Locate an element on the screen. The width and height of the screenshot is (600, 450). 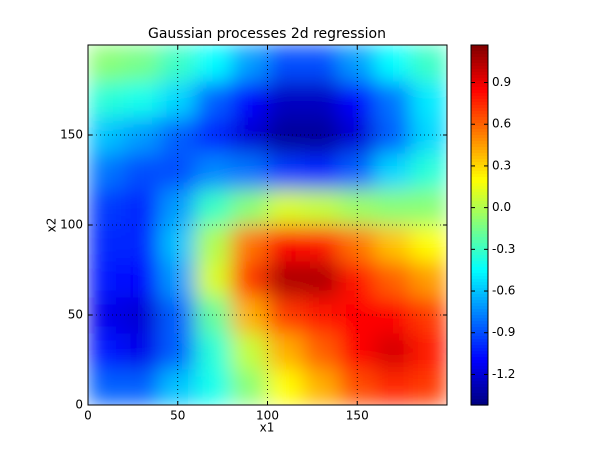
colorbar-tick-label: 0.0 is located at coordinates (501, 207).